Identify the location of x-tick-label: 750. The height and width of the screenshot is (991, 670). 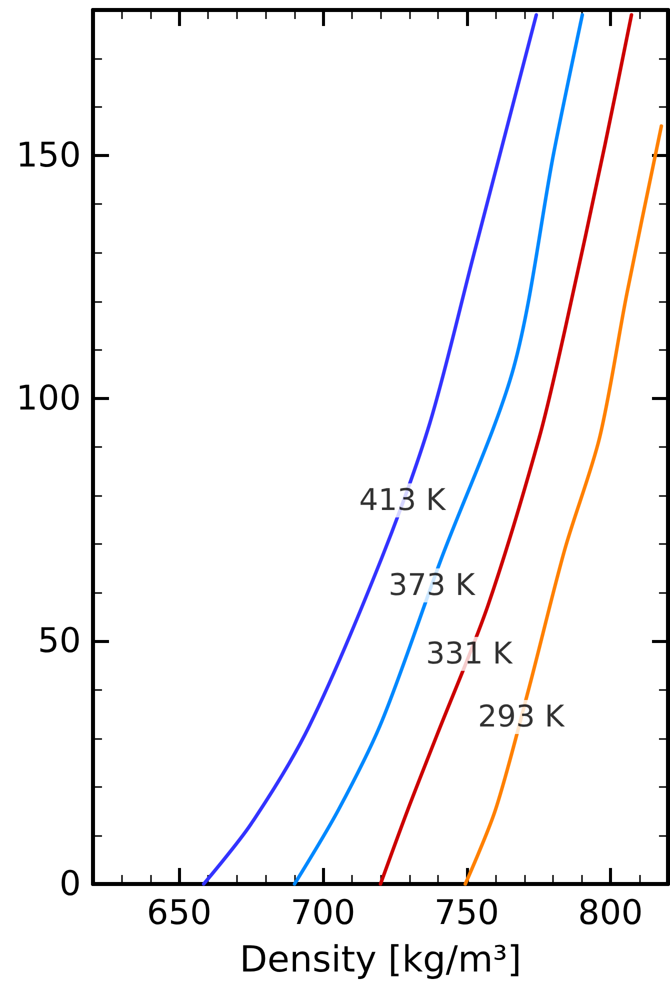
(467, 913).